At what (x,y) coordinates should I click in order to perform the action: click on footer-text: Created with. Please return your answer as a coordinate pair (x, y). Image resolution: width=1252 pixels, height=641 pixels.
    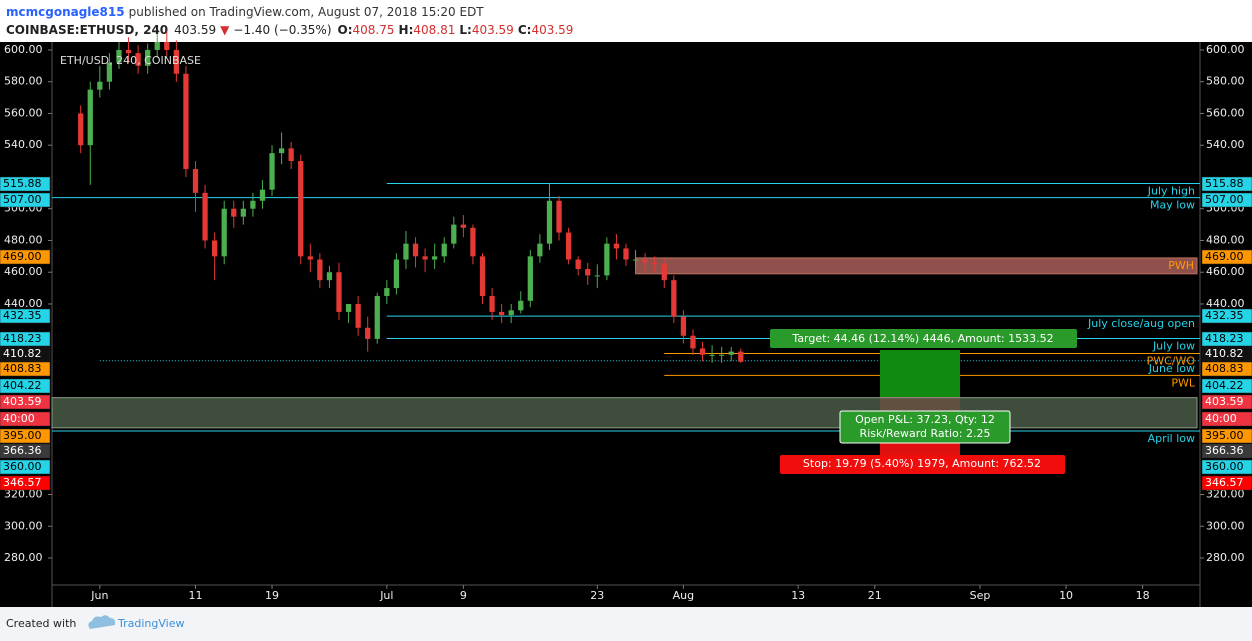
    Looking at the image, I should click on (41, 623).